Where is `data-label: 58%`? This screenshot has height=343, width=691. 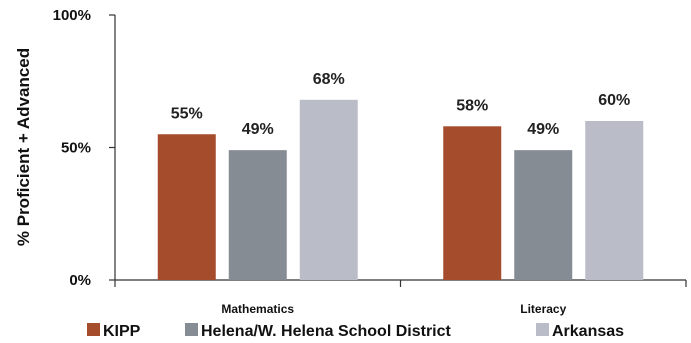 data-label: 58% is located at coordinates (472, 105).